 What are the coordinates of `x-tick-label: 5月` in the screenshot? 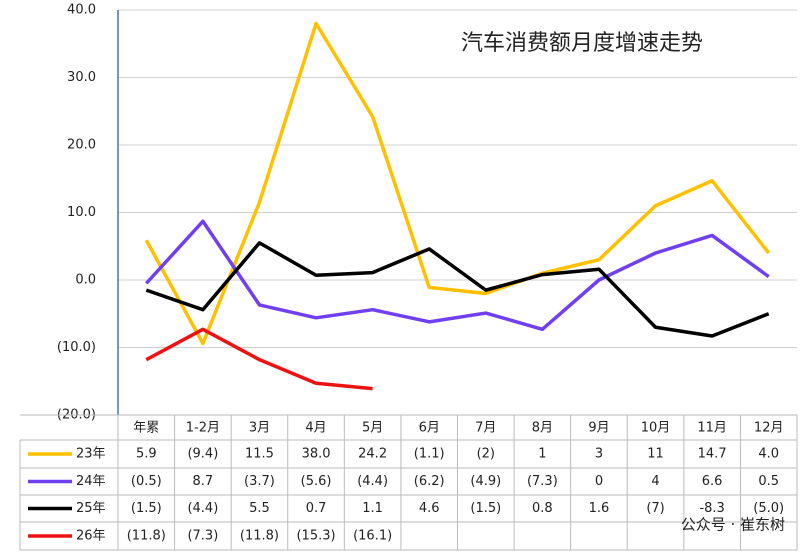 It's located at (372, 428).